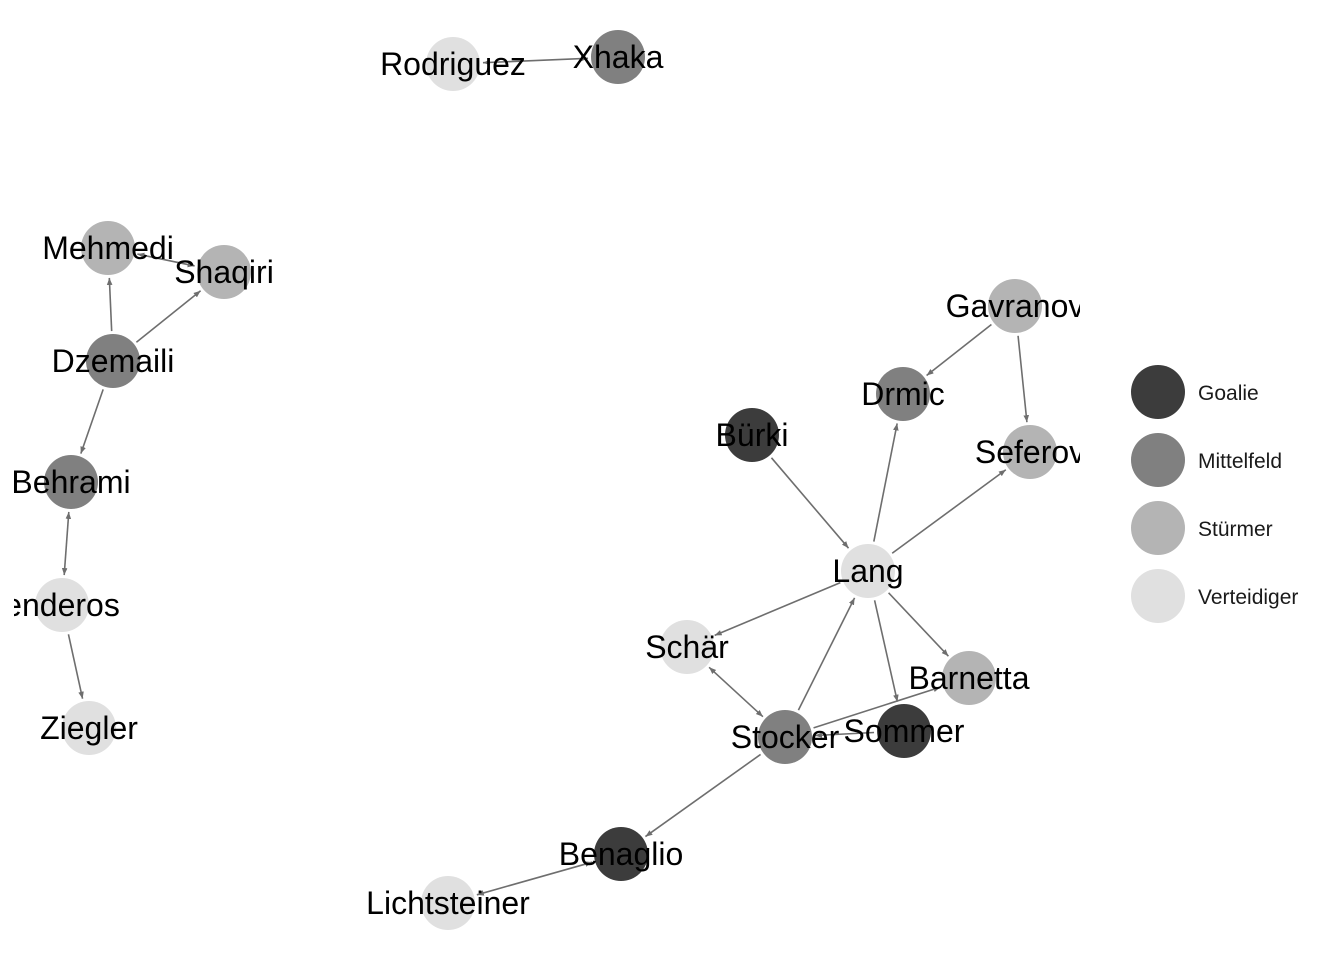 The image size is (1344, 960). I want to click on node-circle-seferovic, so click(1030, 452).